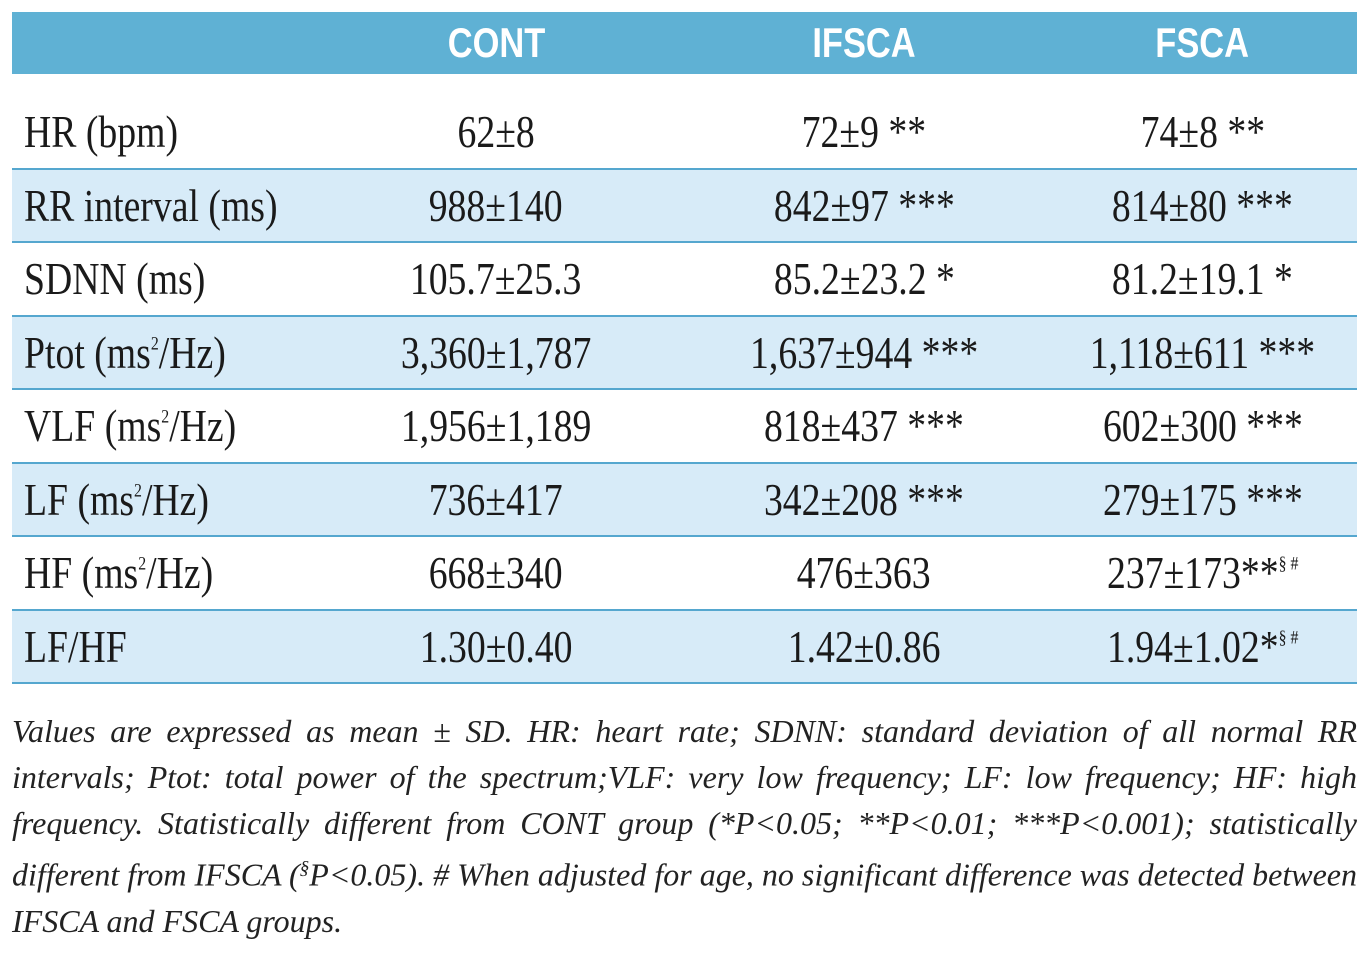 This screenshot has height=954, width=1368. What do you see at coordinates (684, 574) in the screenshot?
I see `table-row: HF (ms2/Hz) 668±340 476±363 237±173**§ #` at bounding box center [684, 574].